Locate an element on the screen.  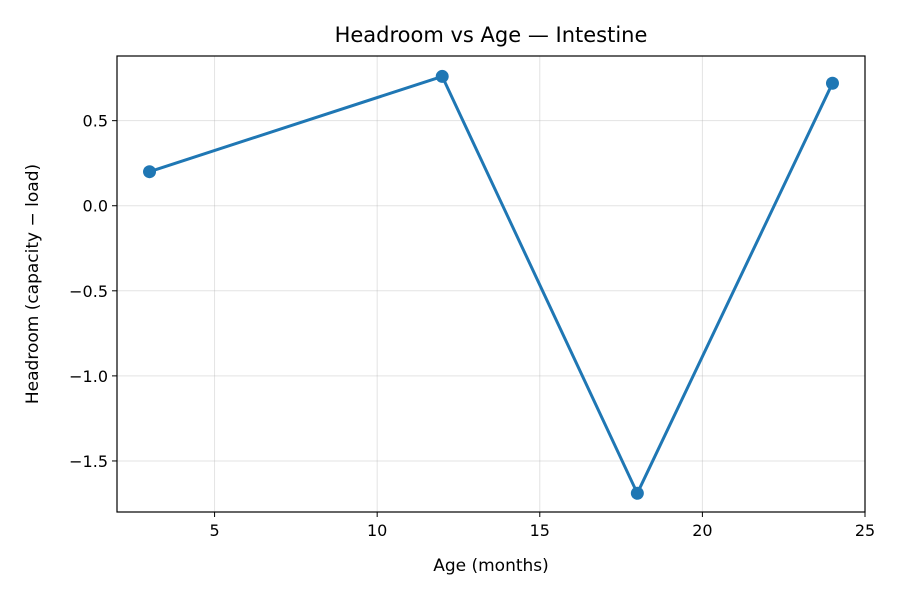
y-tick-label: −1.5 is located at coordinates (88, 461).